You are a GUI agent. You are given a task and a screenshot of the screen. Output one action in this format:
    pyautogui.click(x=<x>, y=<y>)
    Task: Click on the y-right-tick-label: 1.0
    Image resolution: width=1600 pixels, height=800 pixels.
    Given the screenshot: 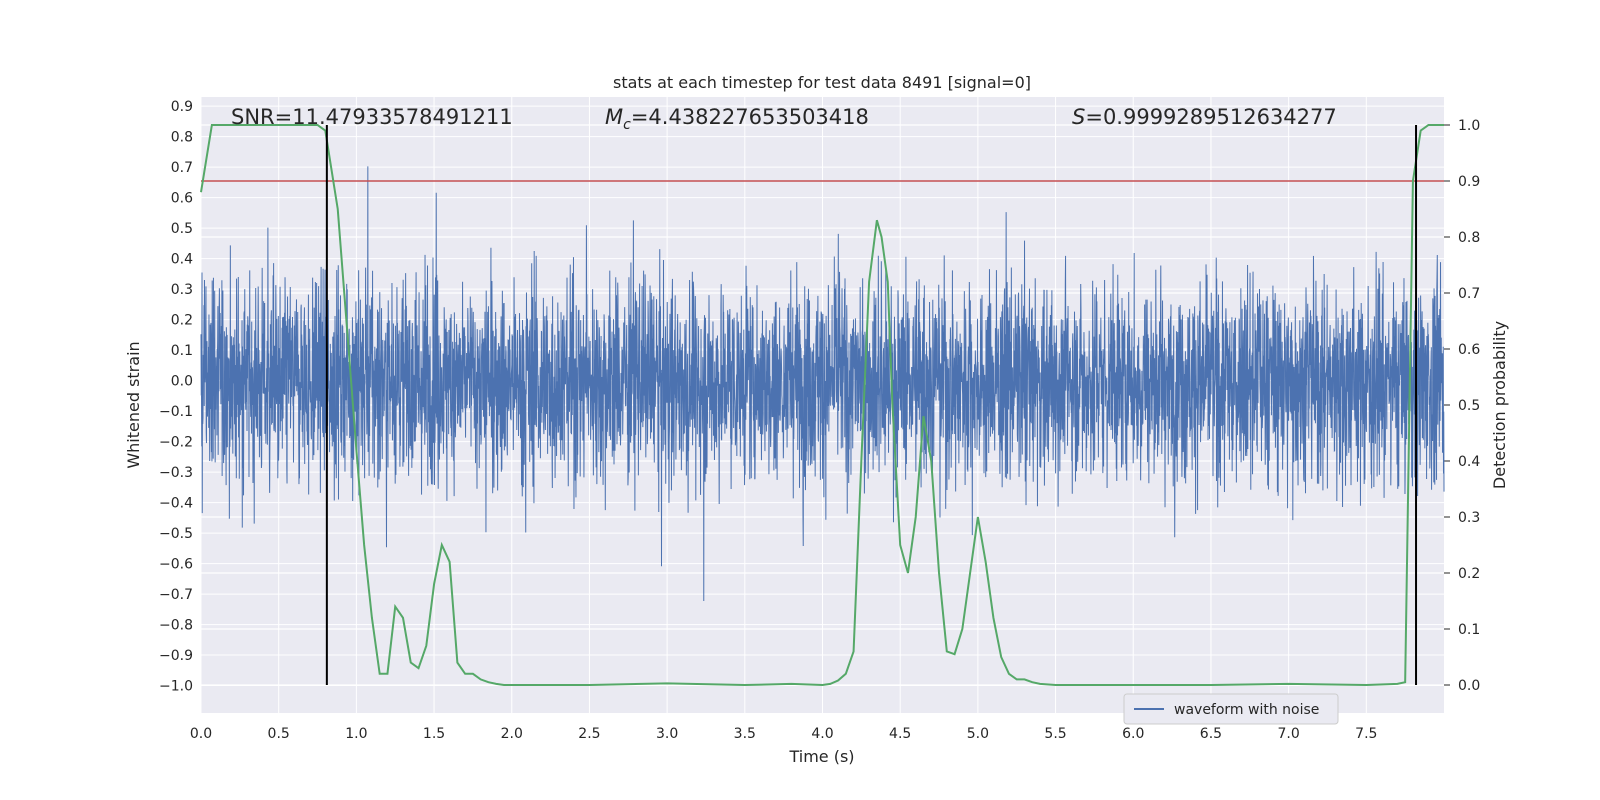 What is the action you would take?
    pyautogui.click(x=1469, y=126)
    